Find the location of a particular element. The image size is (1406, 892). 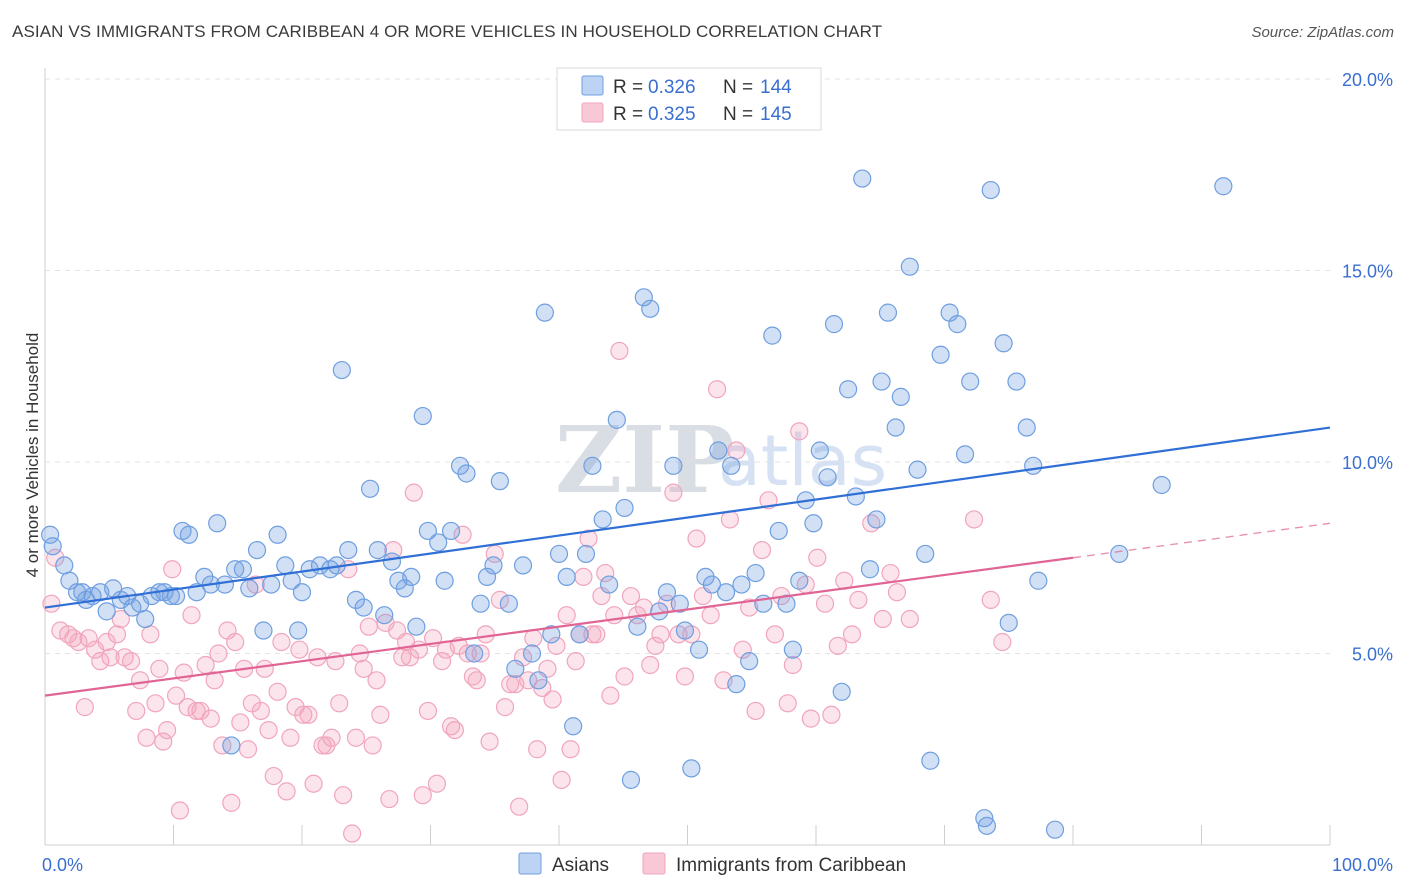

legend-n-label-carib: N = is located at coordinates (738, 114).